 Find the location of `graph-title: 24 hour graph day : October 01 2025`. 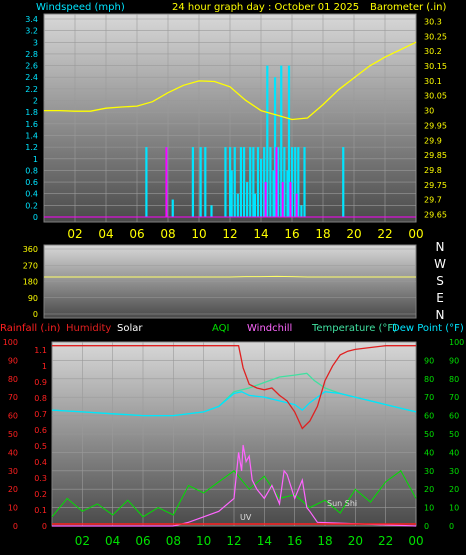

graph-title: 24 hour graph day : October 01 2025 is located at coordinates (265, 7).